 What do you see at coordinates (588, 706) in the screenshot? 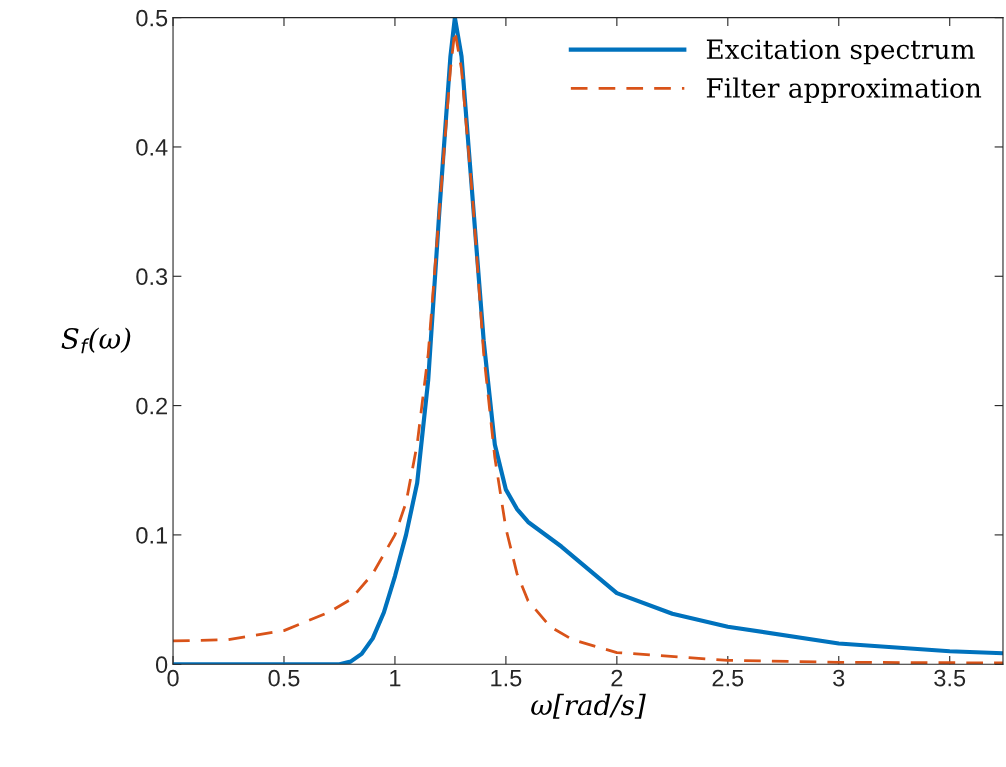
I see `x-axis-title: ω[rad/s]` at bounding box center [588, 706].